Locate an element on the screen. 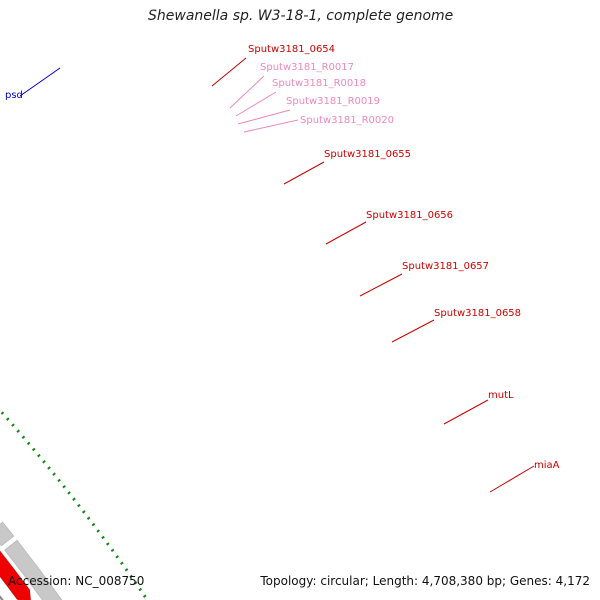  gene-label: Sputw3181_R0019 is located at coordinates (333, 101).